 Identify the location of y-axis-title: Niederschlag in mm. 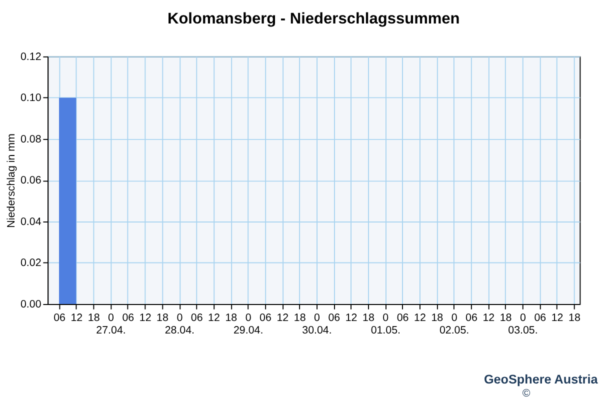
(12, 180).